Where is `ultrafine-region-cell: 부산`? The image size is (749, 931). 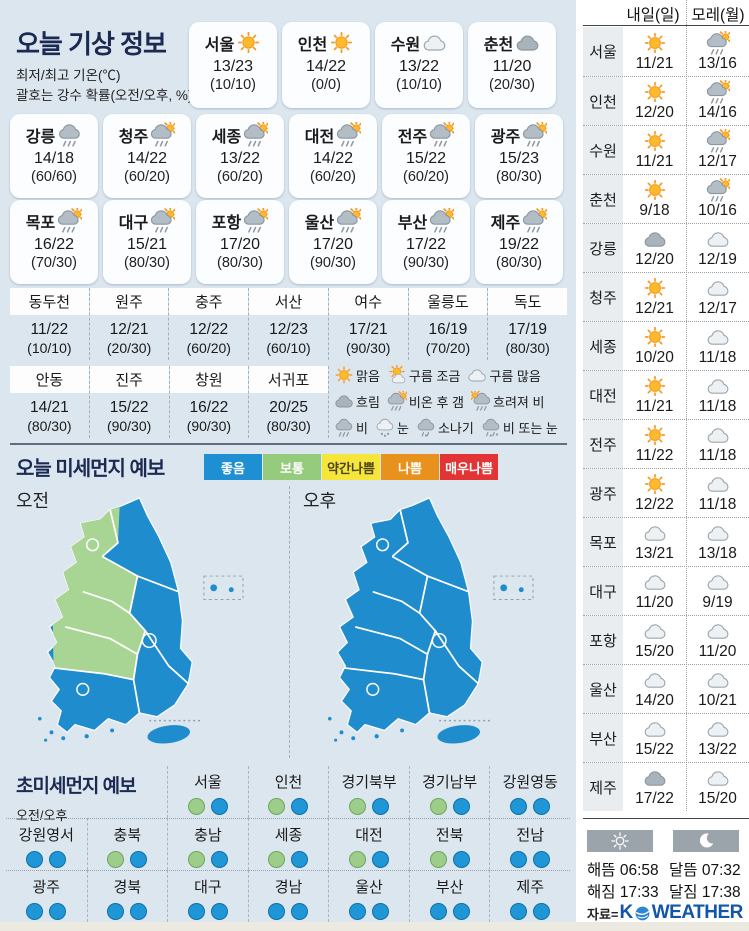
ultrafine-region-cell: 부산 is located at coordinates (449, 896).